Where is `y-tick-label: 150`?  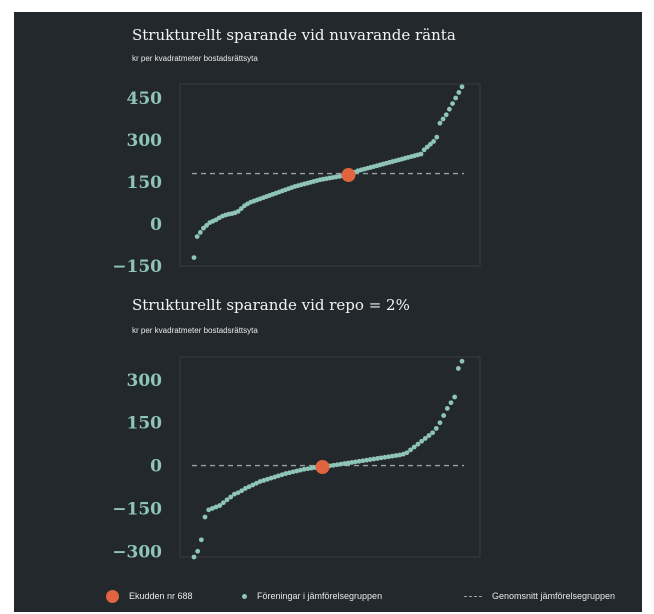 y-tick-label: 150 is located at coordinates (145, 183).